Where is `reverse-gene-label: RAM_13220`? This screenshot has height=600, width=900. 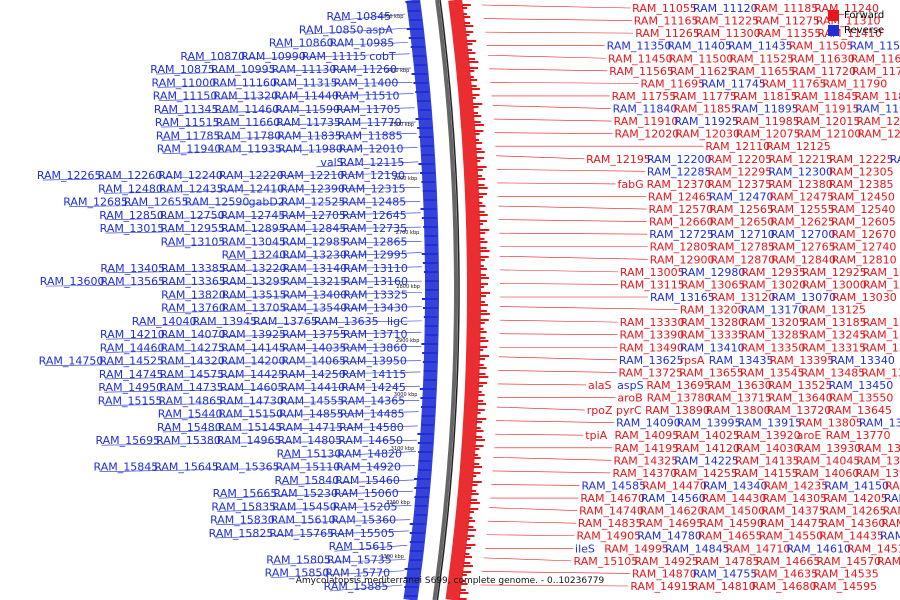 reverse-gene-label: RAM_13220 is located at coordinates (254, 268).